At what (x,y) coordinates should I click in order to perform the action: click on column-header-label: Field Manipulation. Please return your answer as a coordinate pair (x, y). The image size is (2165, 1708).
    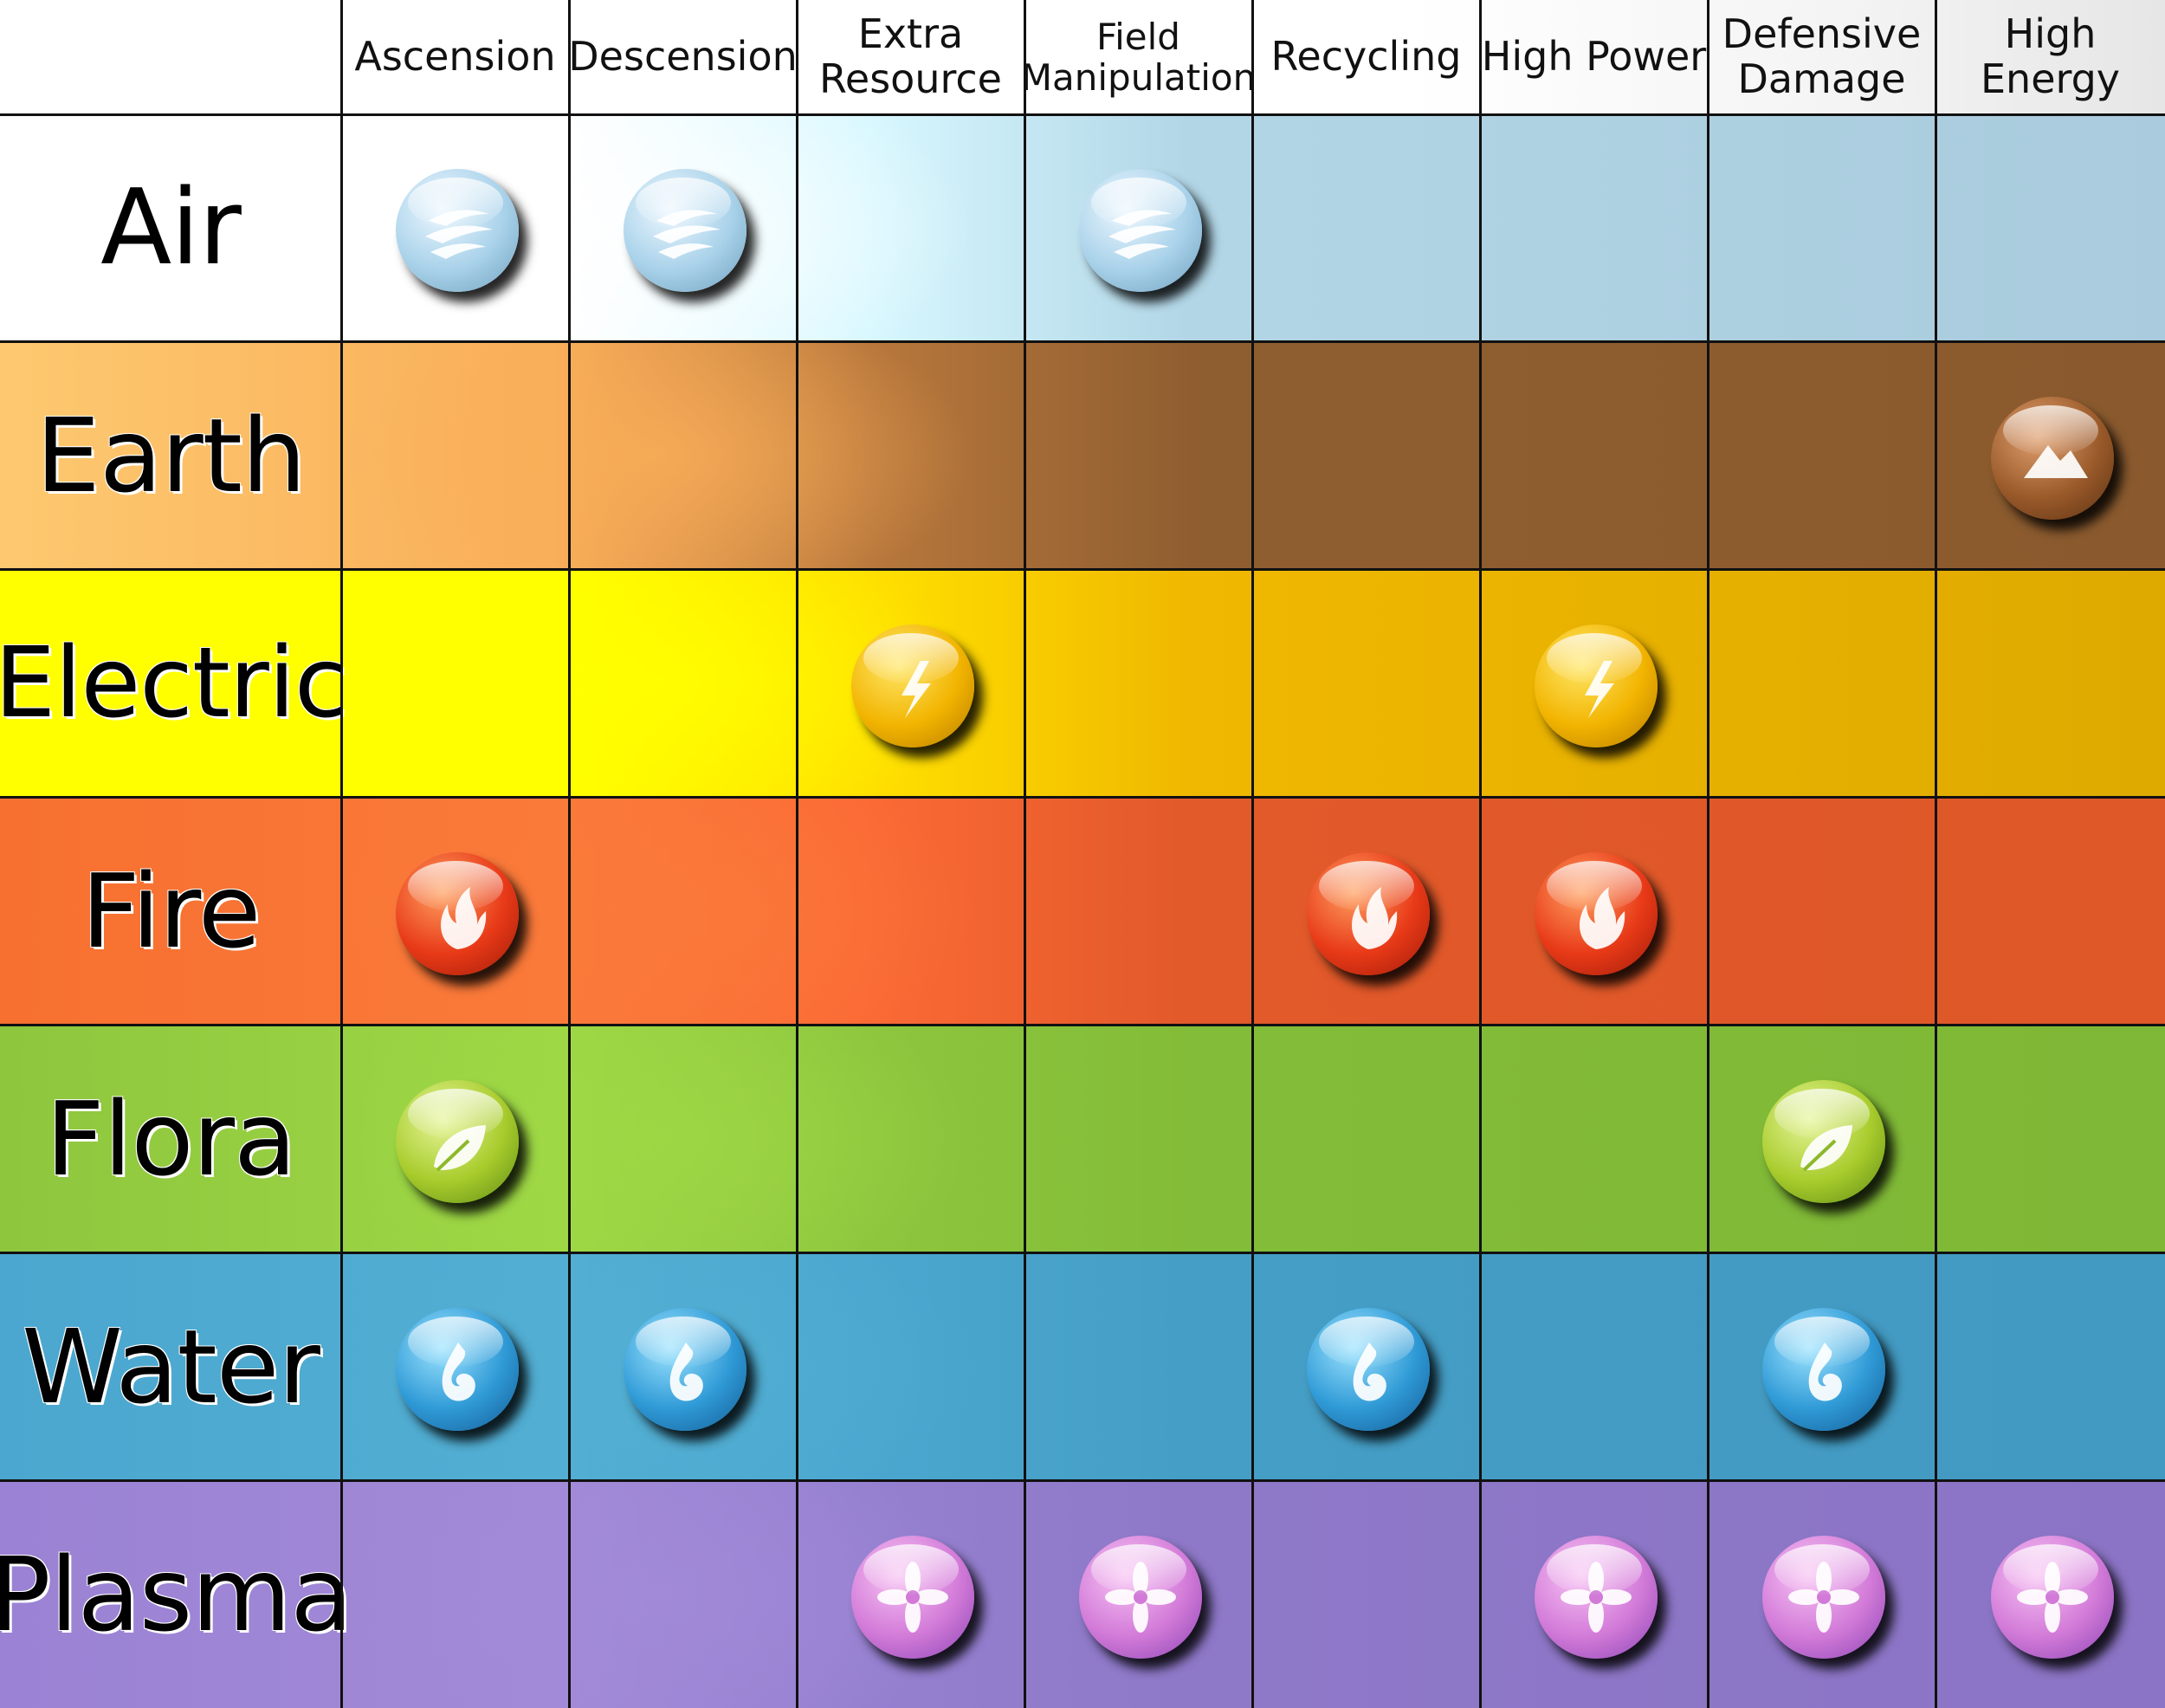
    Looking at the image, I should click on (1138, 57).